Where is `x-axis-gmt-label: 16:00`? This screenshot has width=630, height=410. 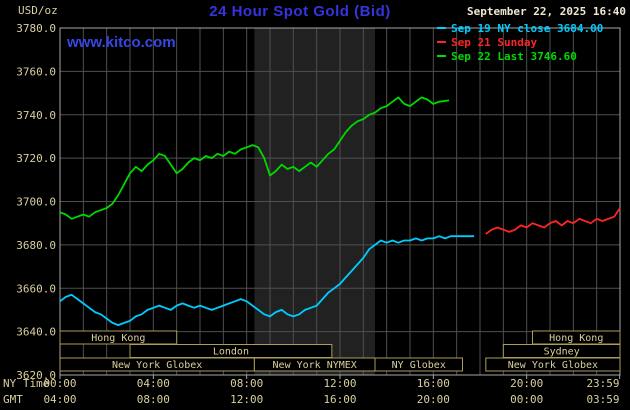 x-axis-gmt-label: 16:00 is located at coordinates (339, 399).